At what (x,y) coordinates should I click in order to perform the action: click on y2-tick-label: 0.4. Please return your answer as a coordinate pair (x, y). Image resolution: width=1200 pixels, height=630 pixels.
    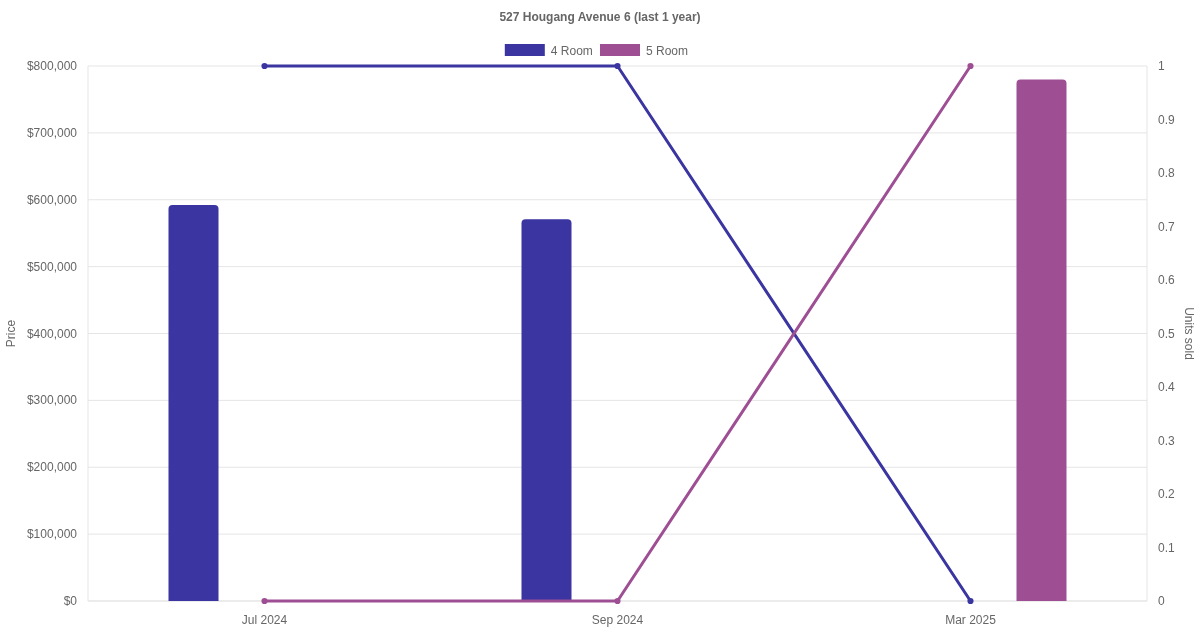
    Looking at the image, I should click on (1167, 387).